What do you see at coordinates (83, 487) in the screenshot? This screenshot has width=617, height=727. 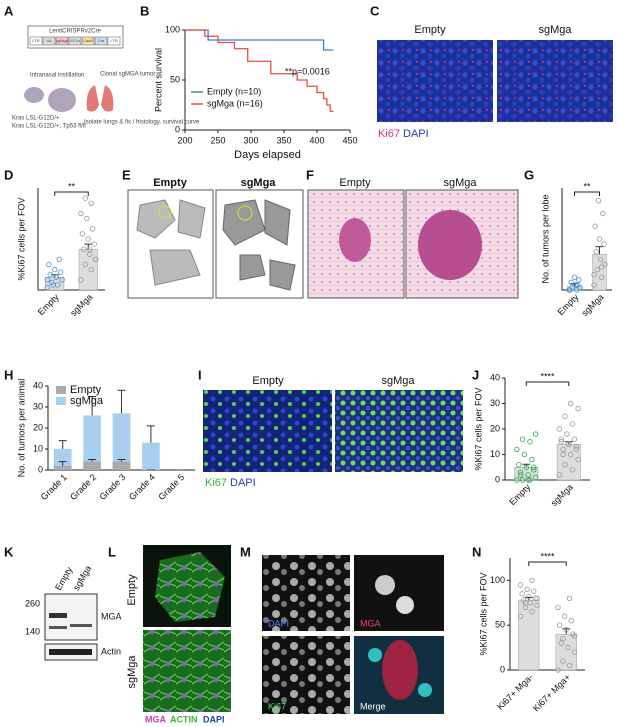 I see `x-tick-label: Grade 2` at bounding box center [83, 487].